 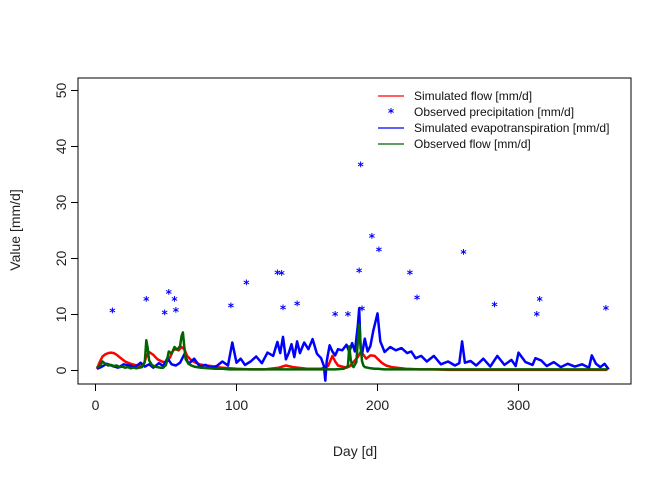 What do you see at coordinates (335, 316) in the screenshot?
I see `precip-point-12: *` at bounding box center [335, 316].